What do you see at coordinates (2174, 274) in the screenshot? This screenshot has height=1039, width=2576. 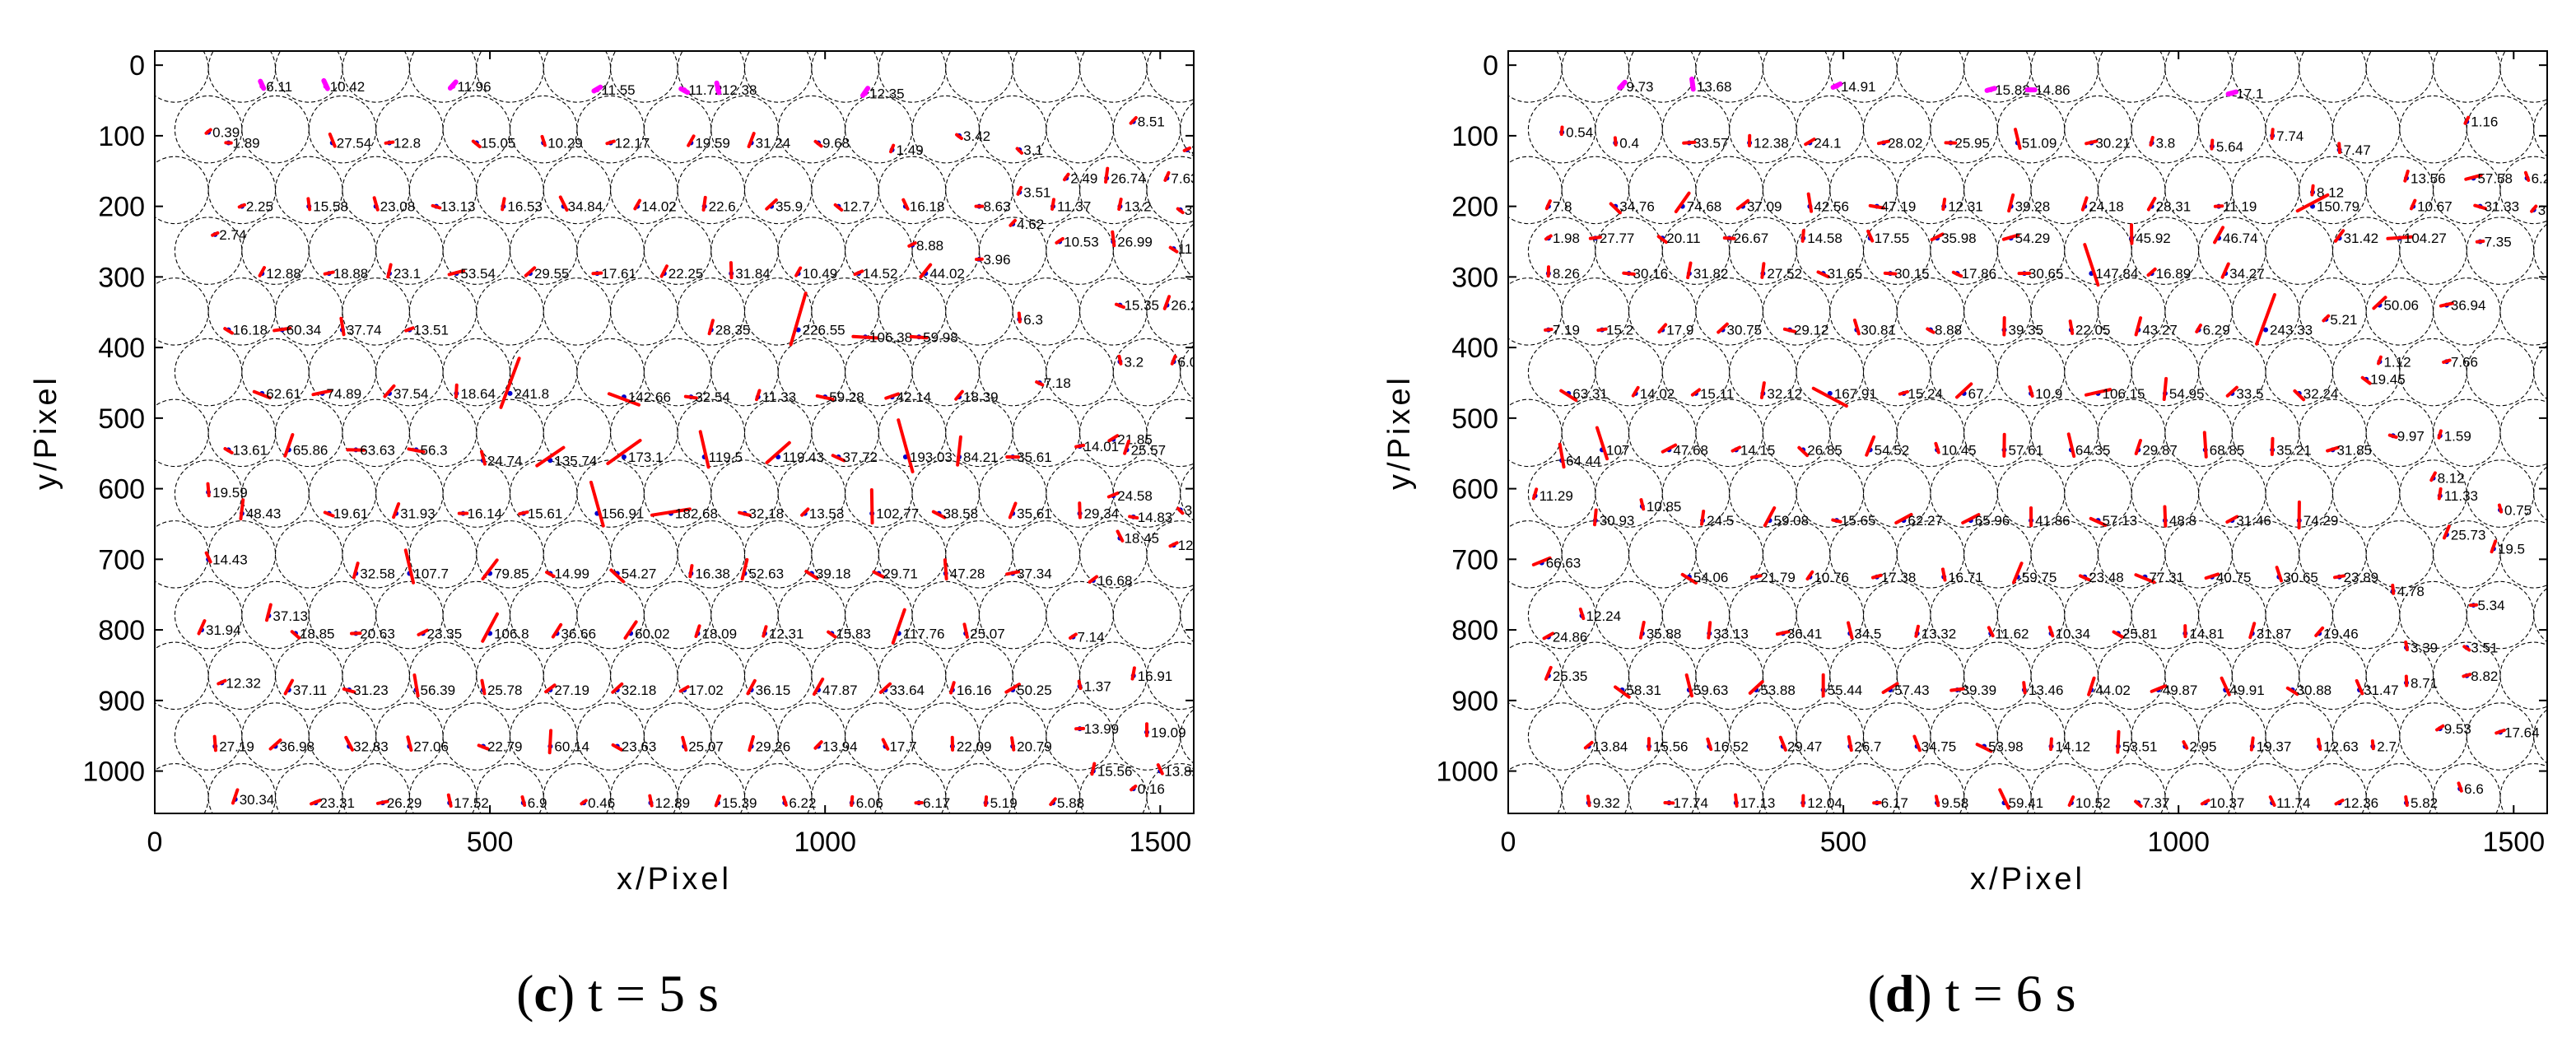 I see `speed-label: 16.89` at bounding box center [2174, 274].